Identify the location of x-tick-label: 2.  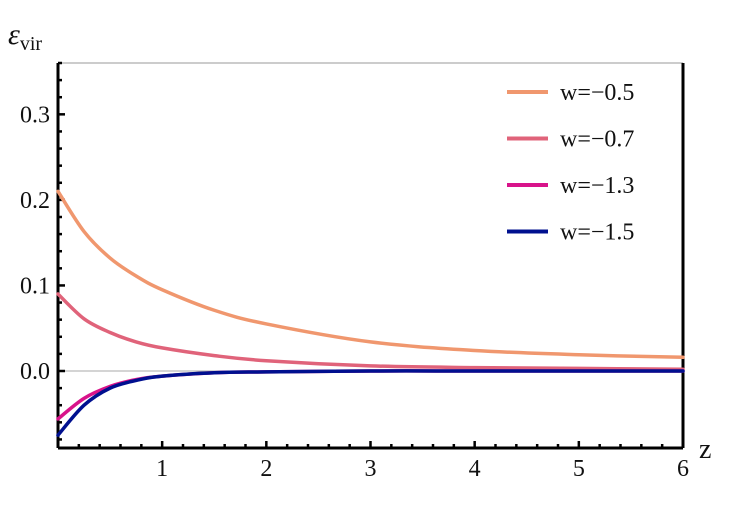
(266, 469).